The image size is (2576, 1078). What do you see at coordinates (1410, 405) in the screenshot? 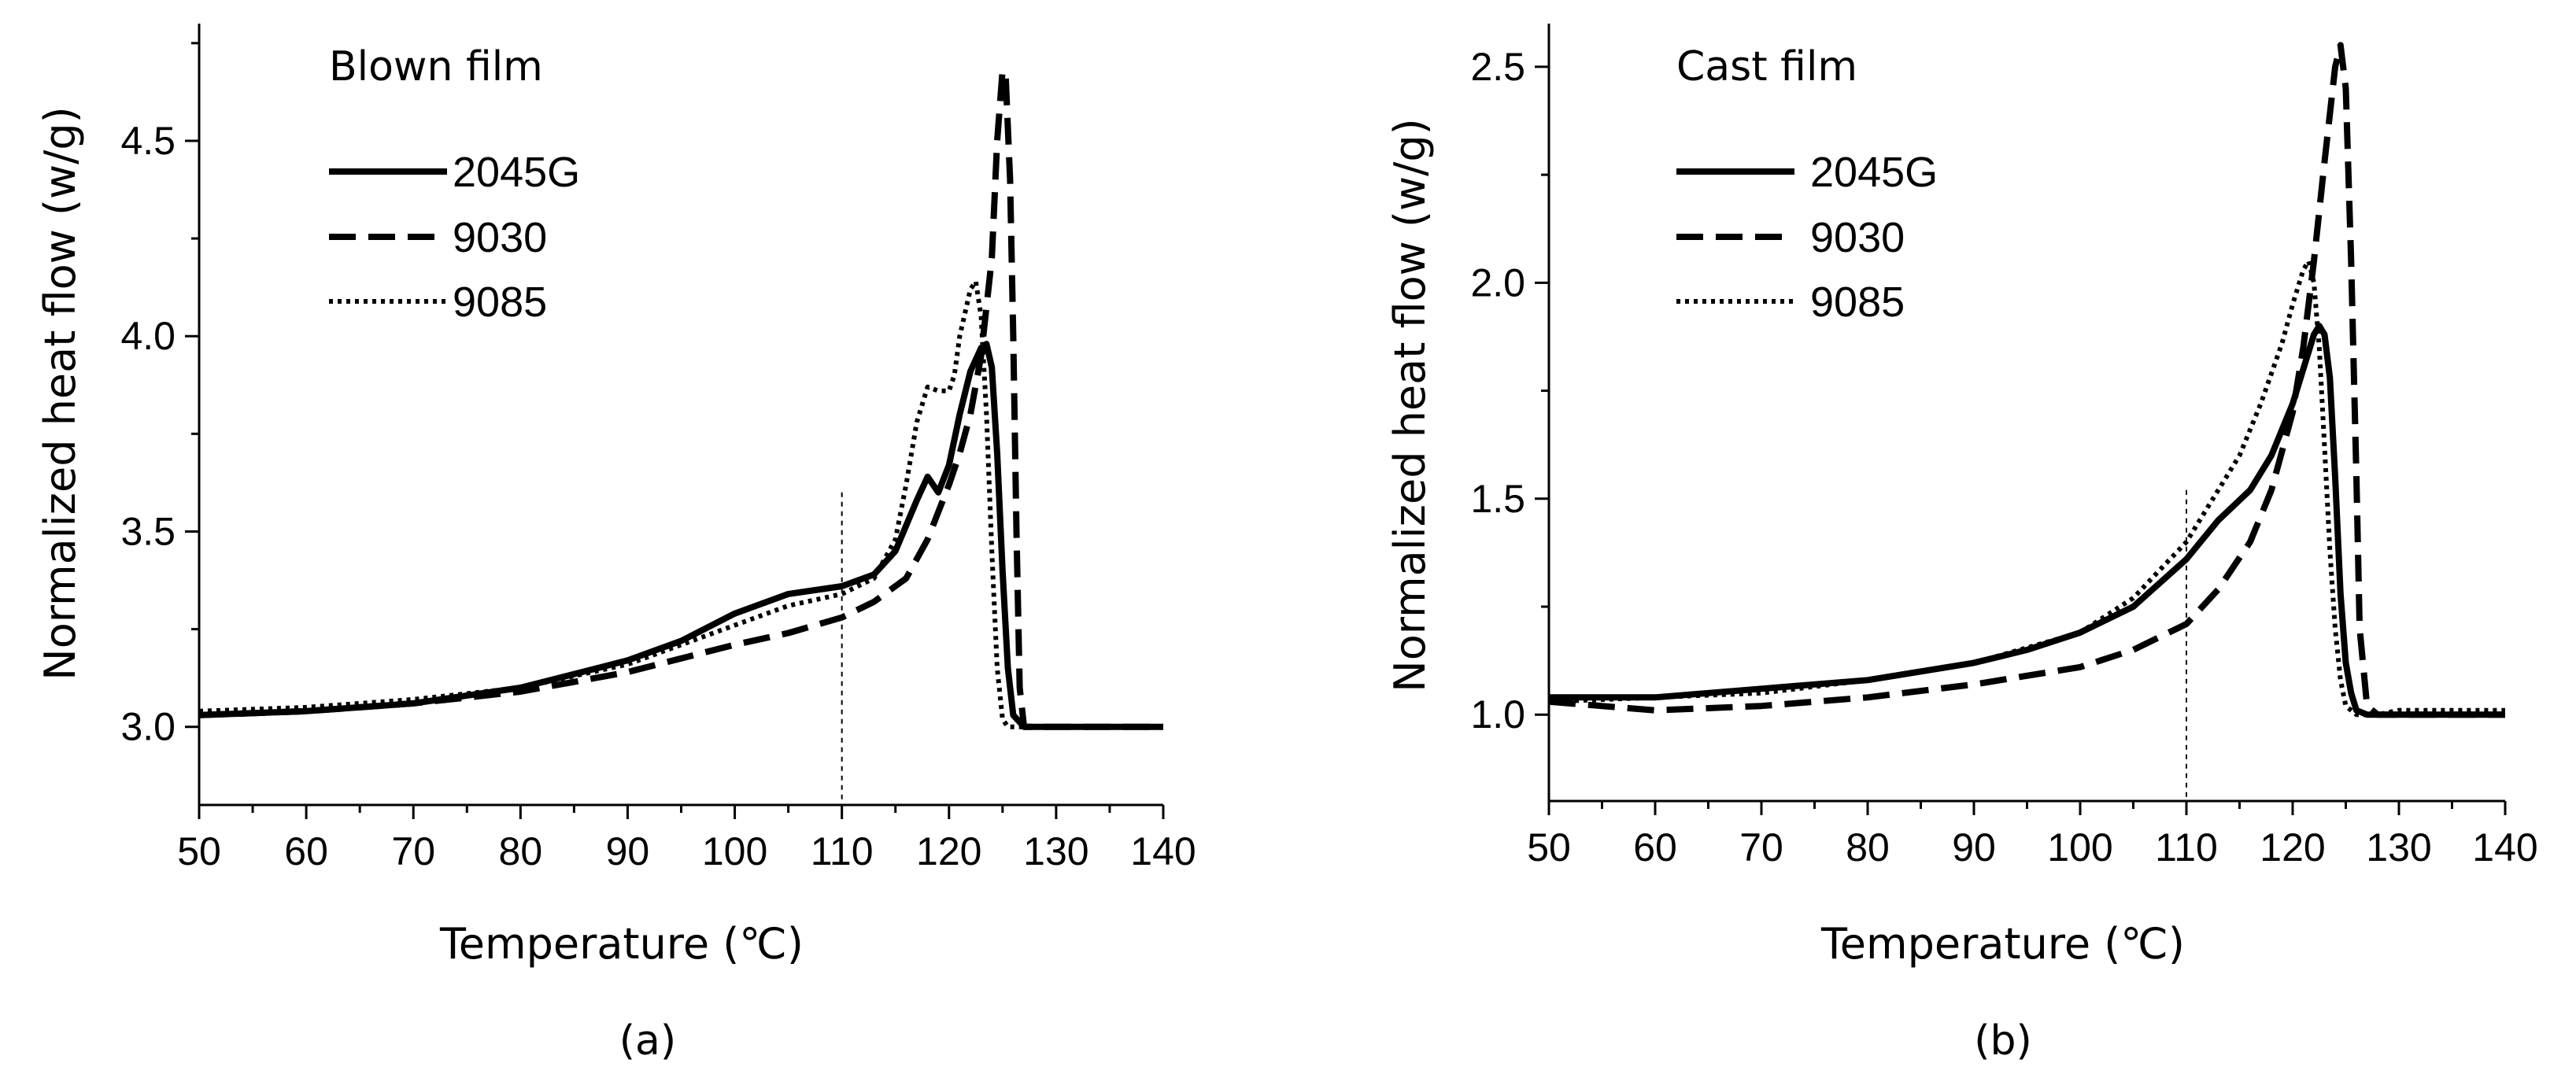
I see `panel-b-y-axis-title: Normalized heat flow (w/g)` at bounding box center [1410, 405].